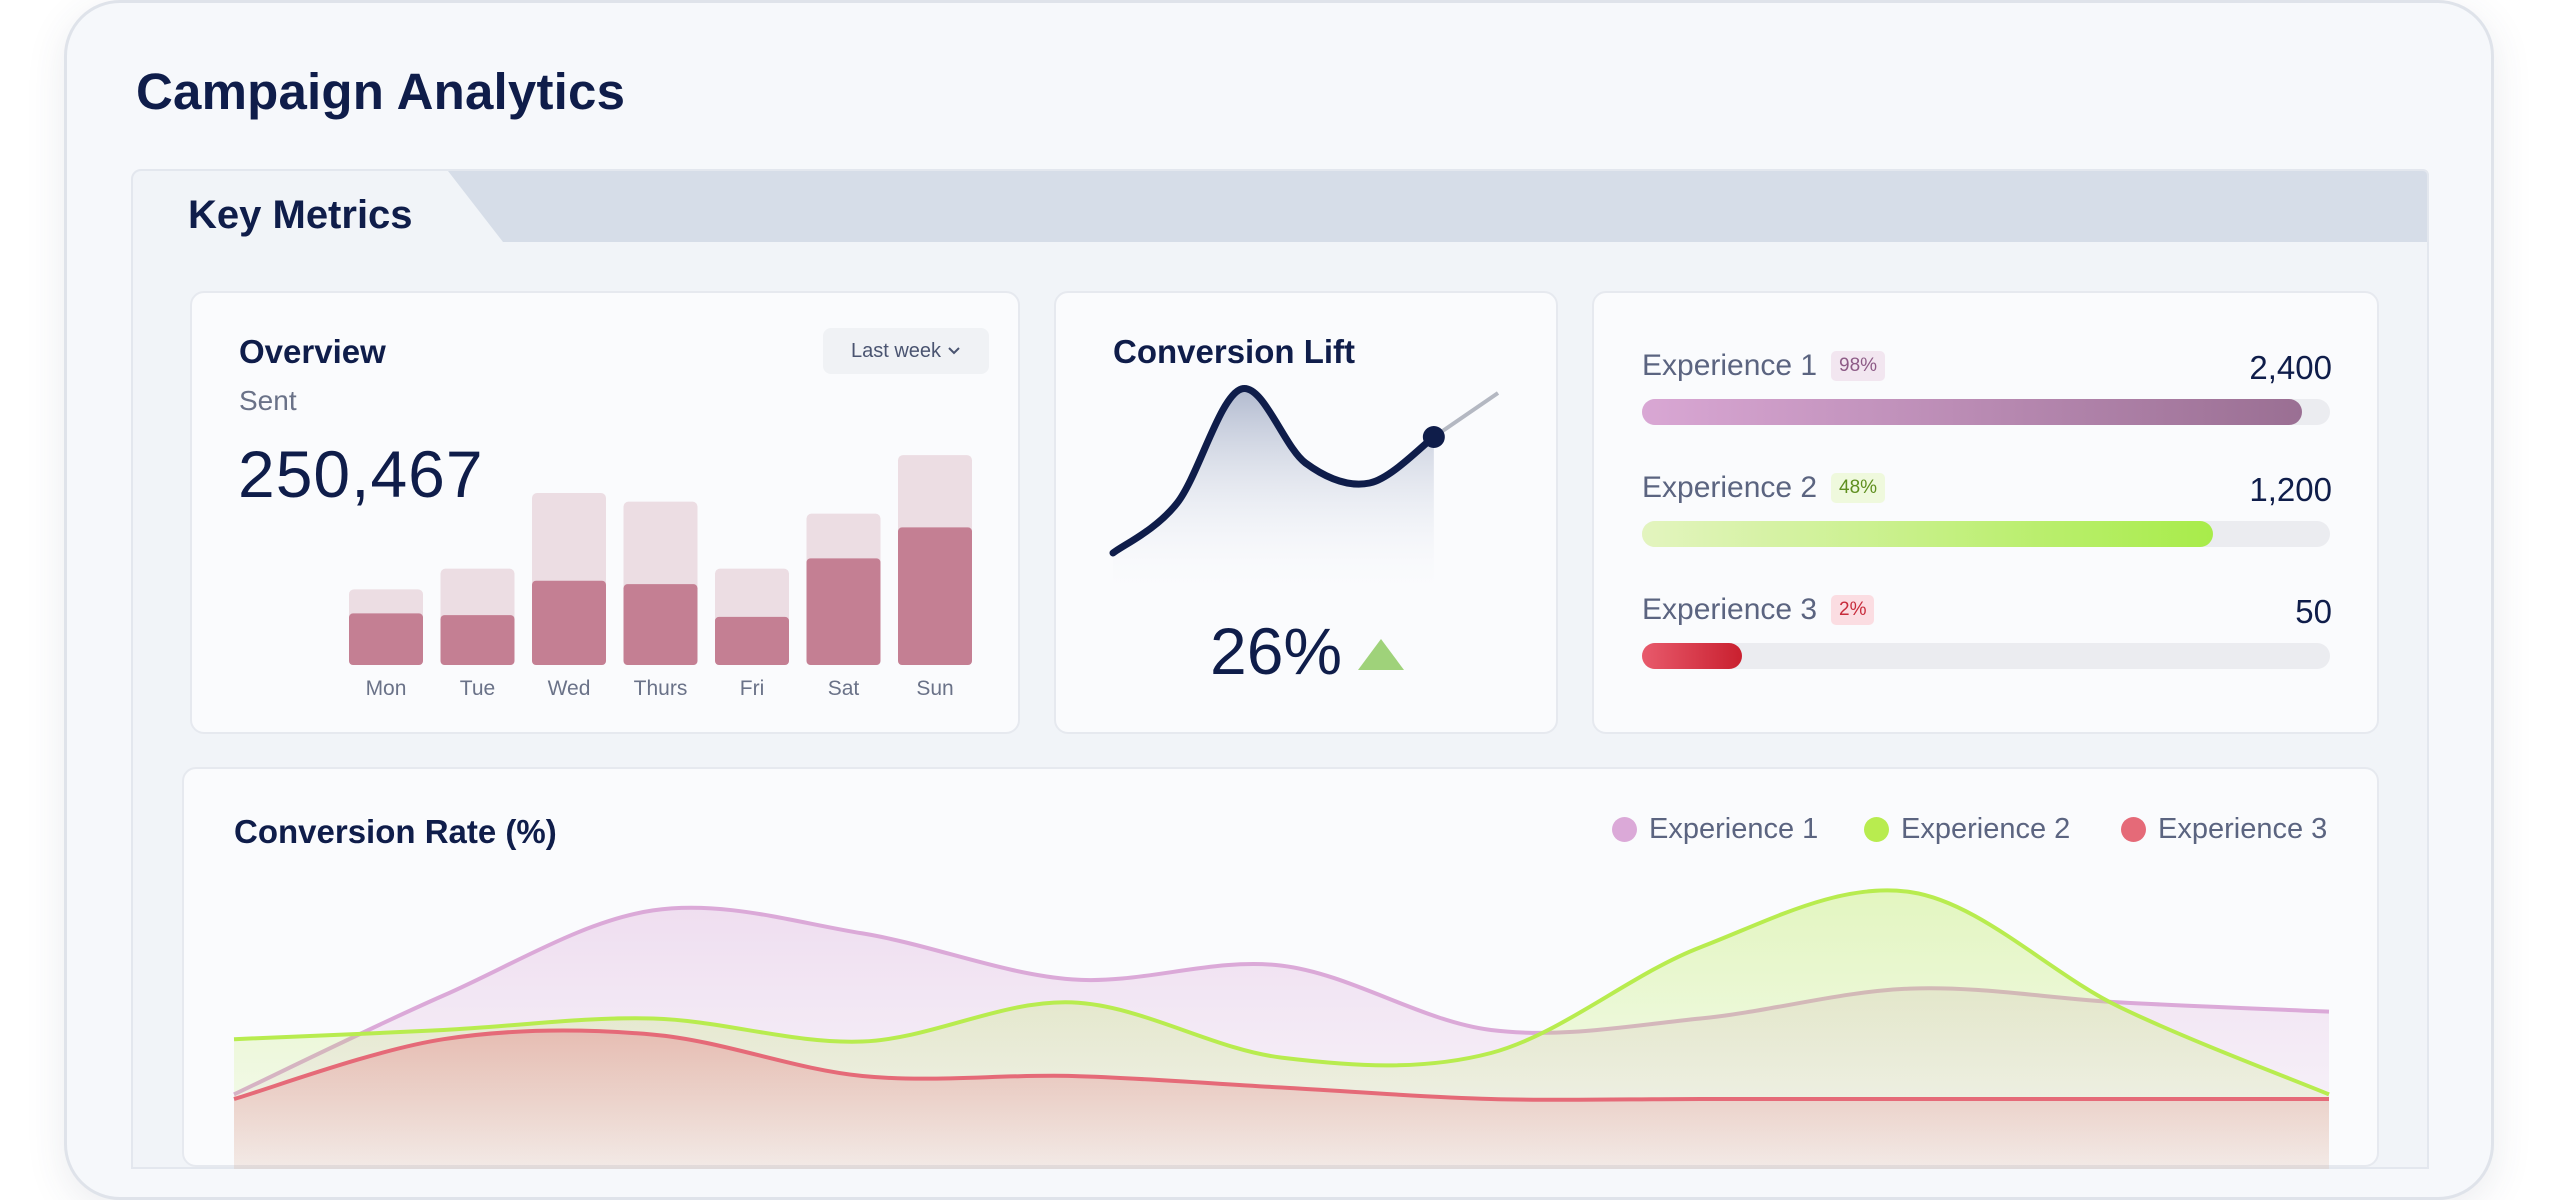  I want to click on period-dropdown-label: Last week, so click(896, 350).